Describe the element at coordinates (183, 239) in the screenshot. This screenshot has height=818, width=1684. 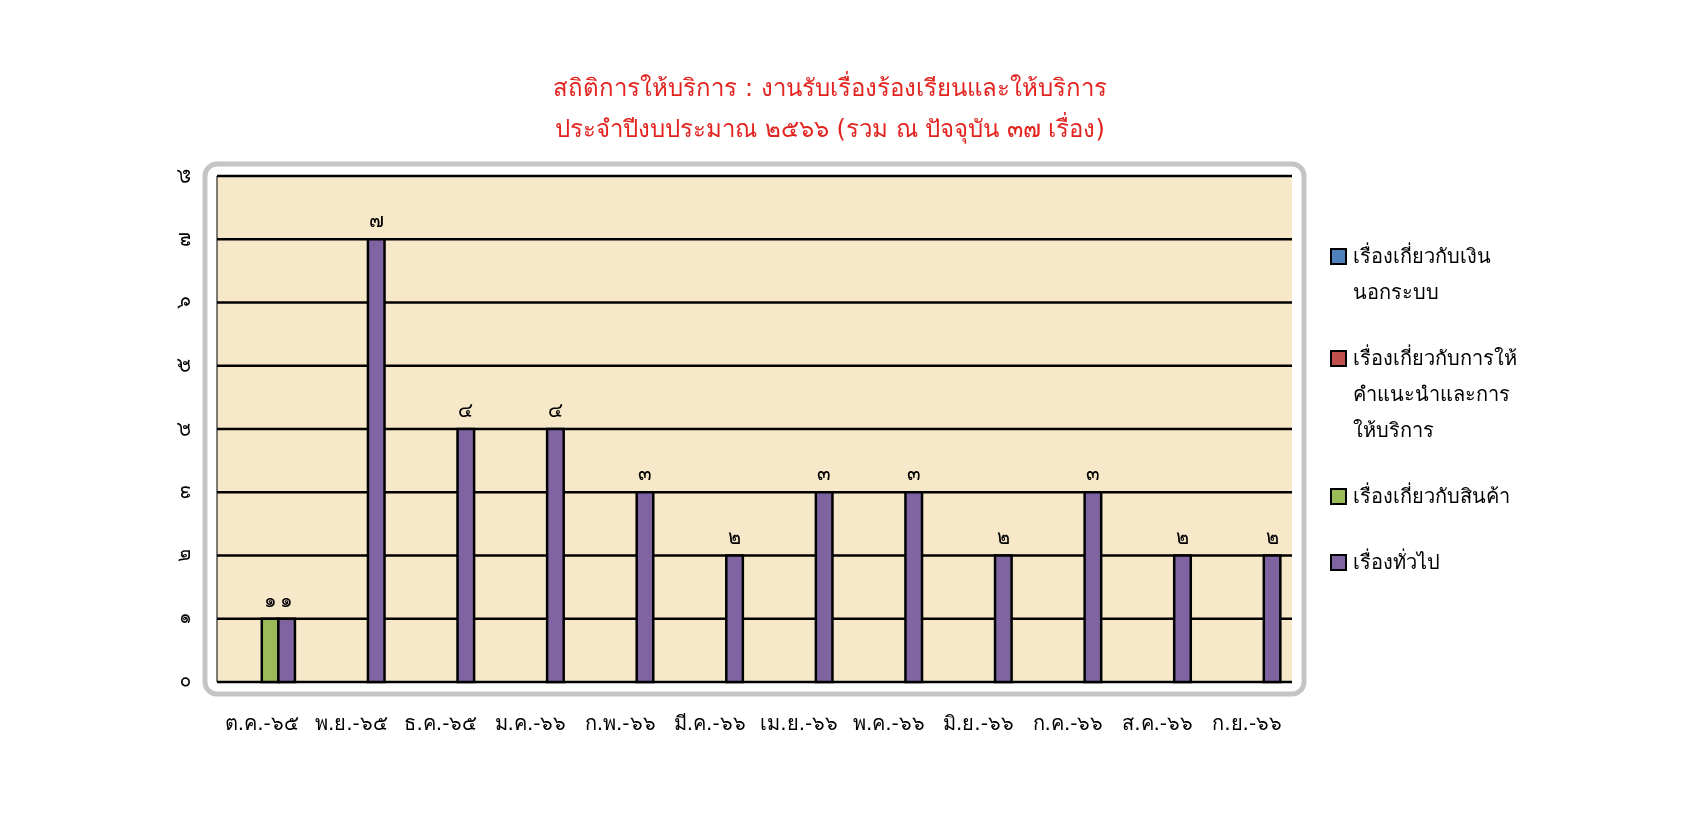
I see `y-tick-label: ๗` at that location.